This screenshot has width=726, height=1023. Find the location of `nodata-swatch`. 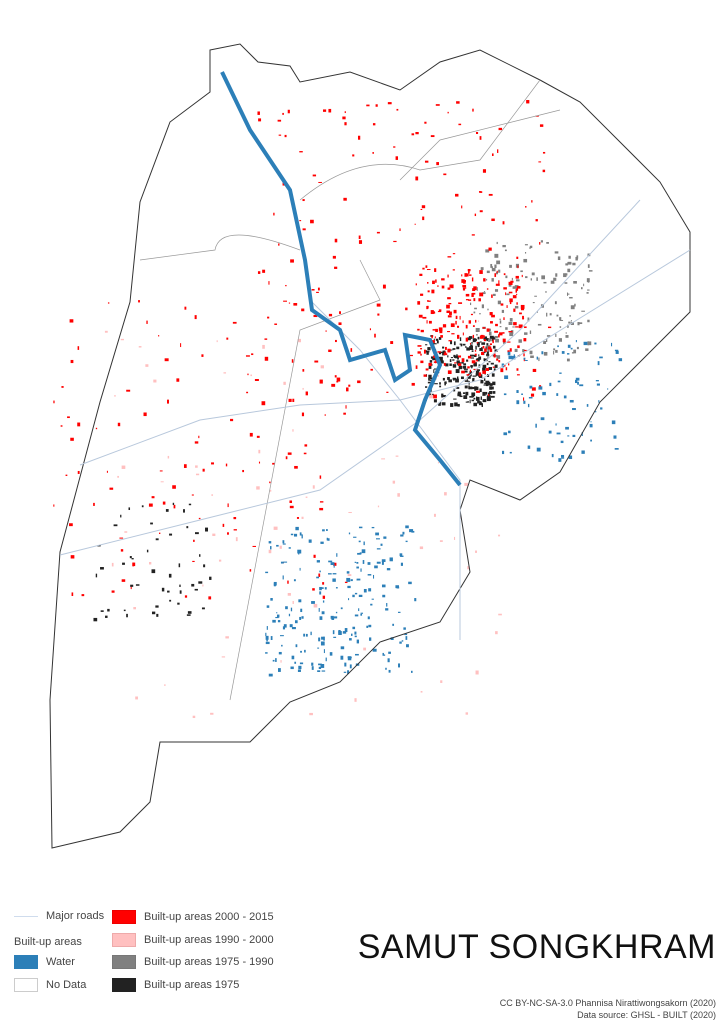

nodata-swatch is located at coordinates (26, 985).